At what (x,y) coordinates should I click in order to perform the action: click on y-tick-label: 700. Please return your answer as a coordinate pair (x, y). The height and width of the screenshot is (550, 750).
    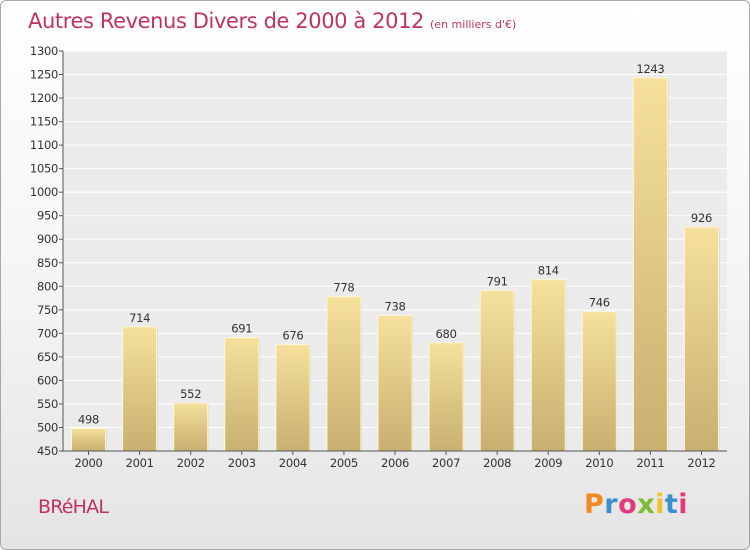
    Looking at the image, I should click on (47, 333).